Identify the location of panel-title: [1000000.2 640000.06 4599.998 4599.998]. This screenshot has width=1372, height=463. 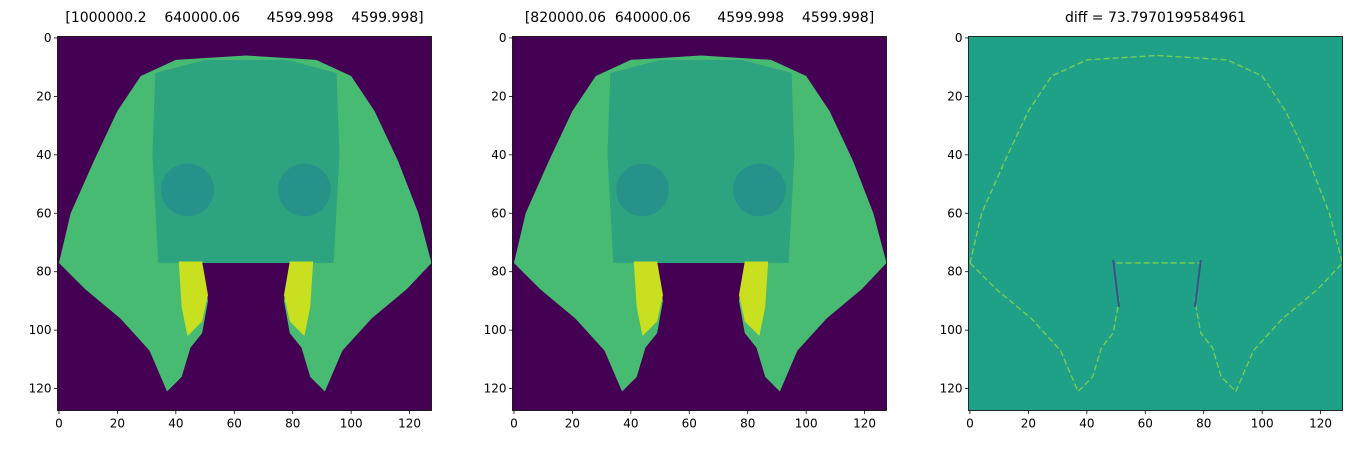
(244, 18).